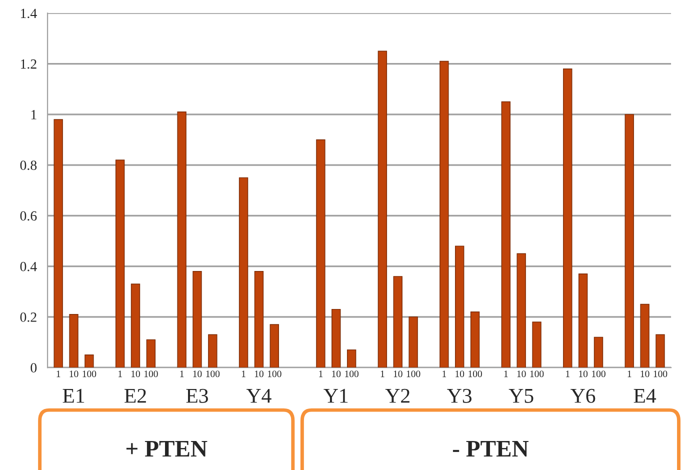 The image size is (699, 470). I want to click on text: Y1, so click(336, 395).